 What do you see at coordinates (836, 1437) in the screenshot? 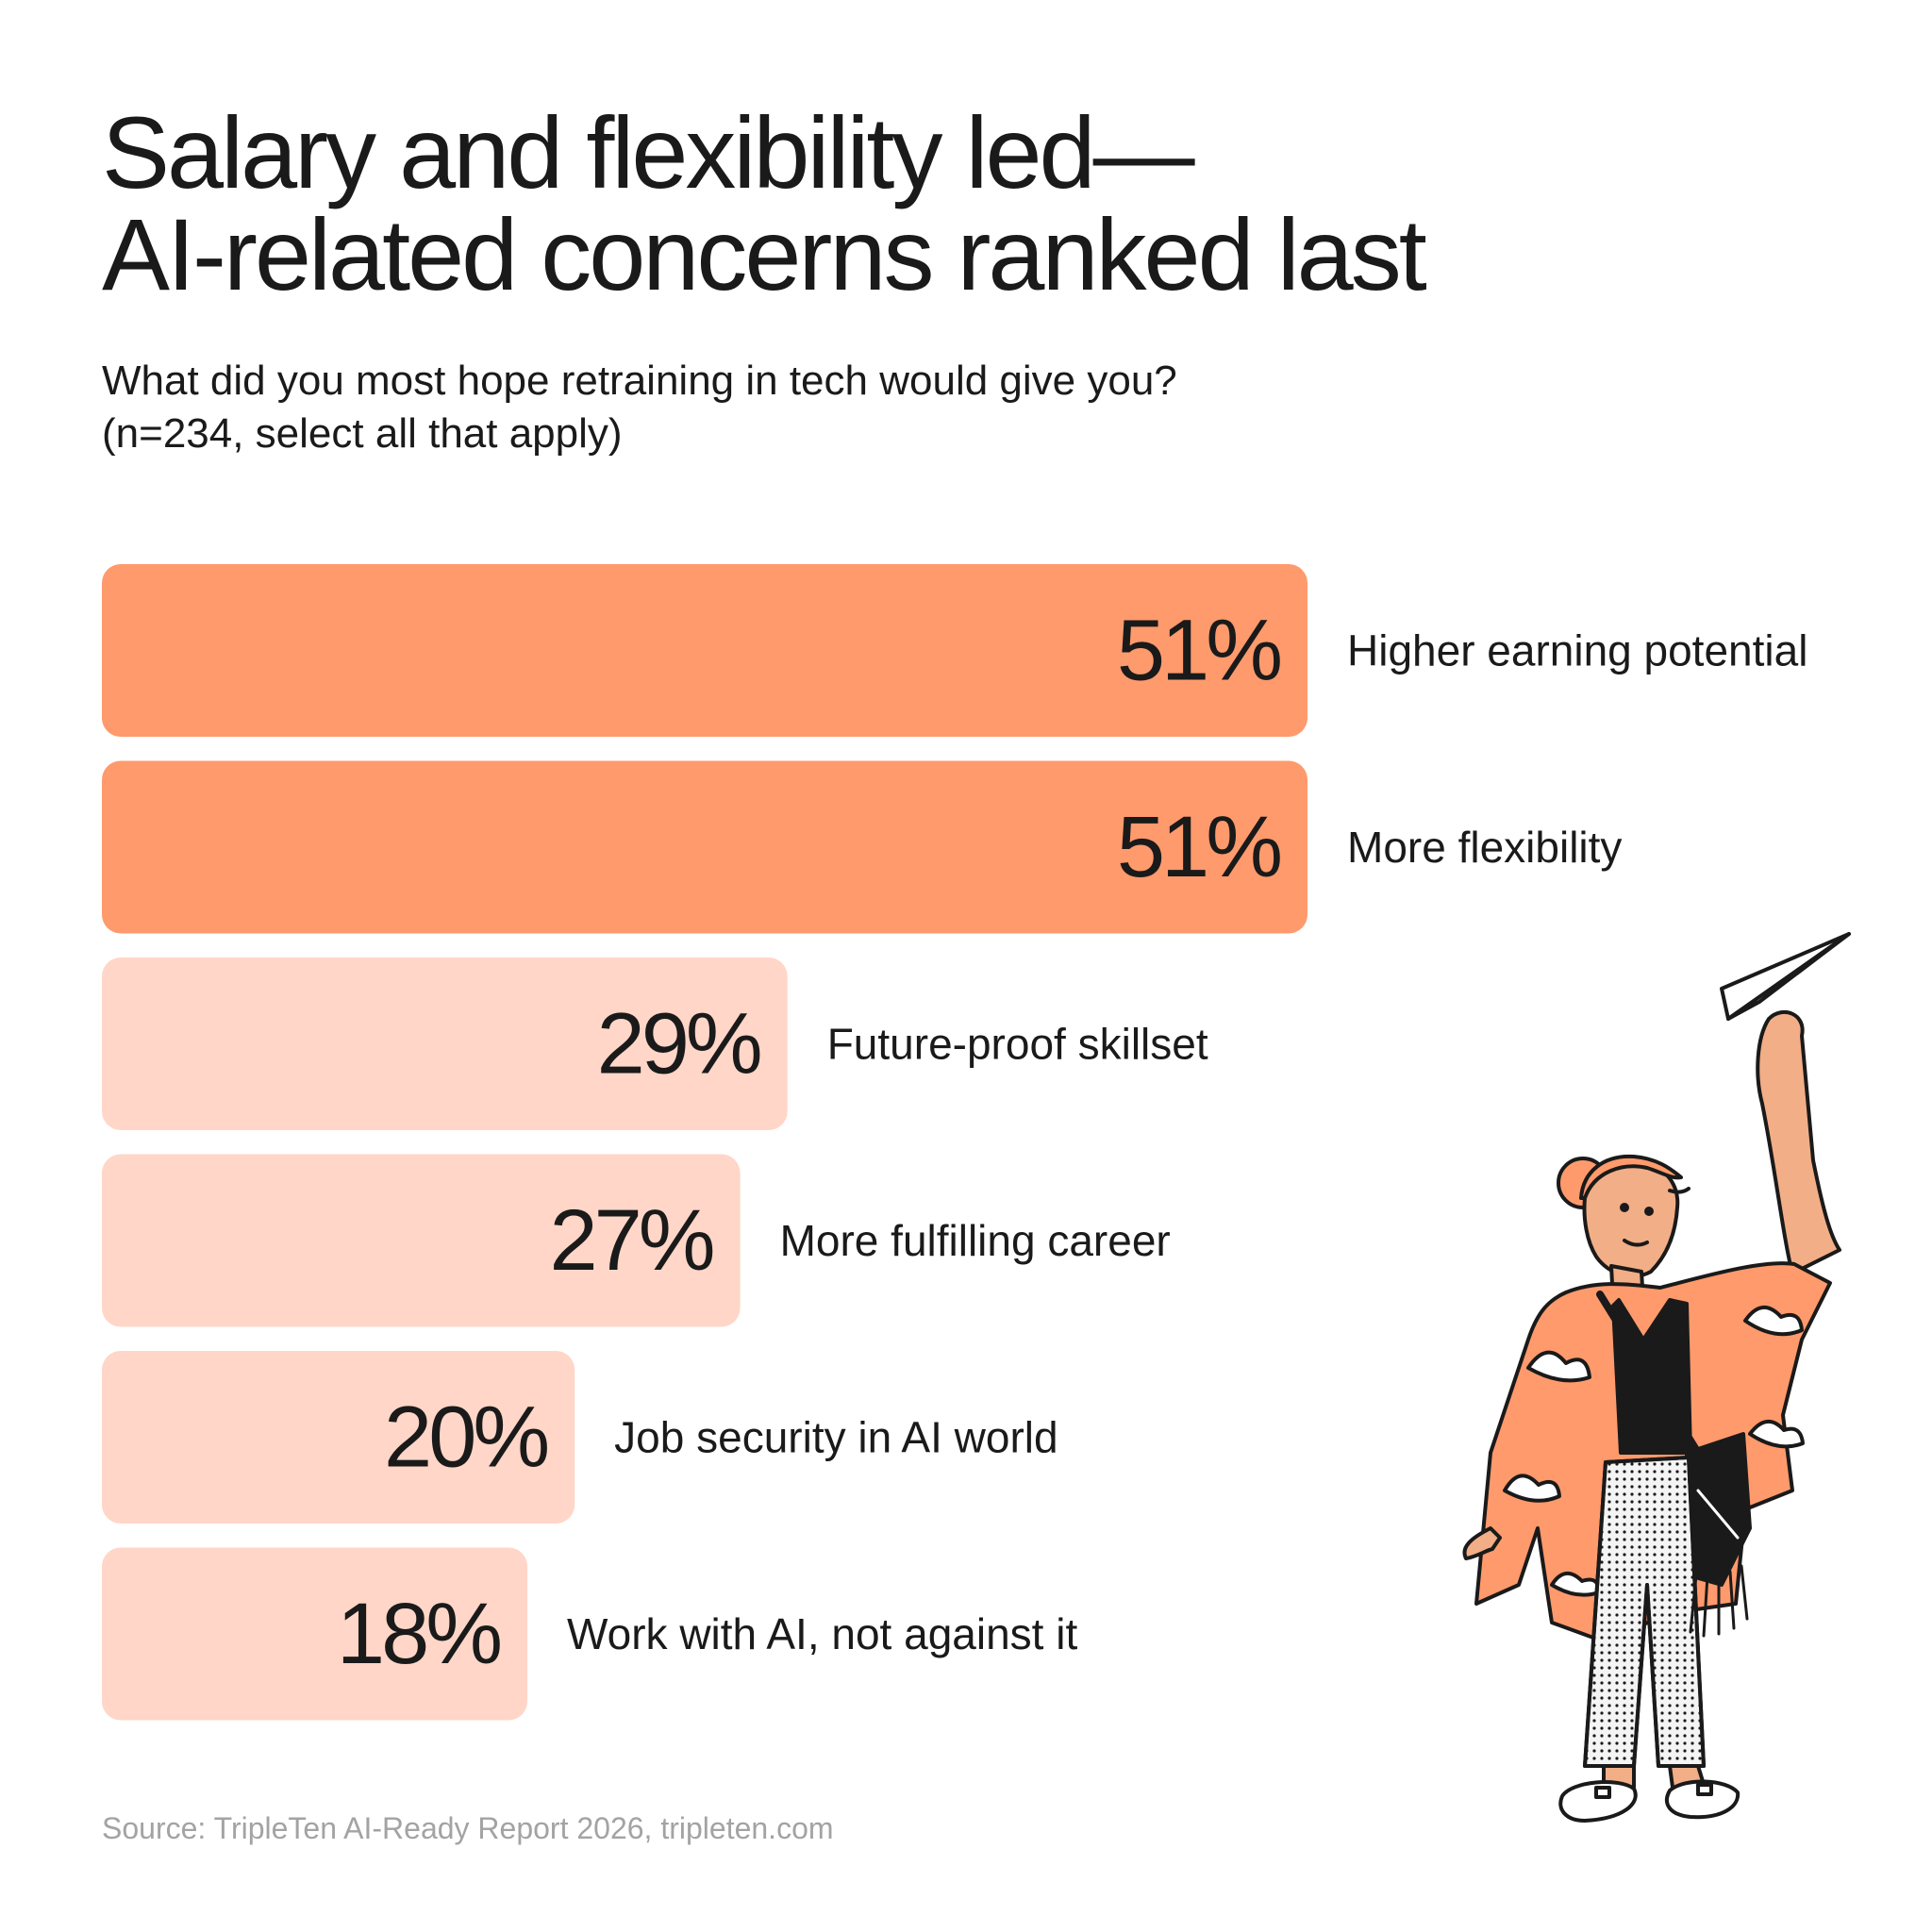
I see `bar-category-label: Job security in AI world` at bounding box center [836, 1437].